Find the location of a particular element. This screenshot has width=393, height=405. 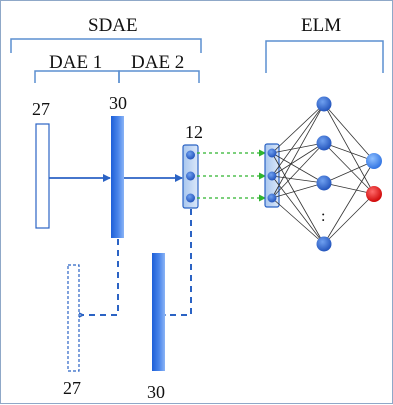

reconstructed-input-layer is located at coordinates (73, 318).